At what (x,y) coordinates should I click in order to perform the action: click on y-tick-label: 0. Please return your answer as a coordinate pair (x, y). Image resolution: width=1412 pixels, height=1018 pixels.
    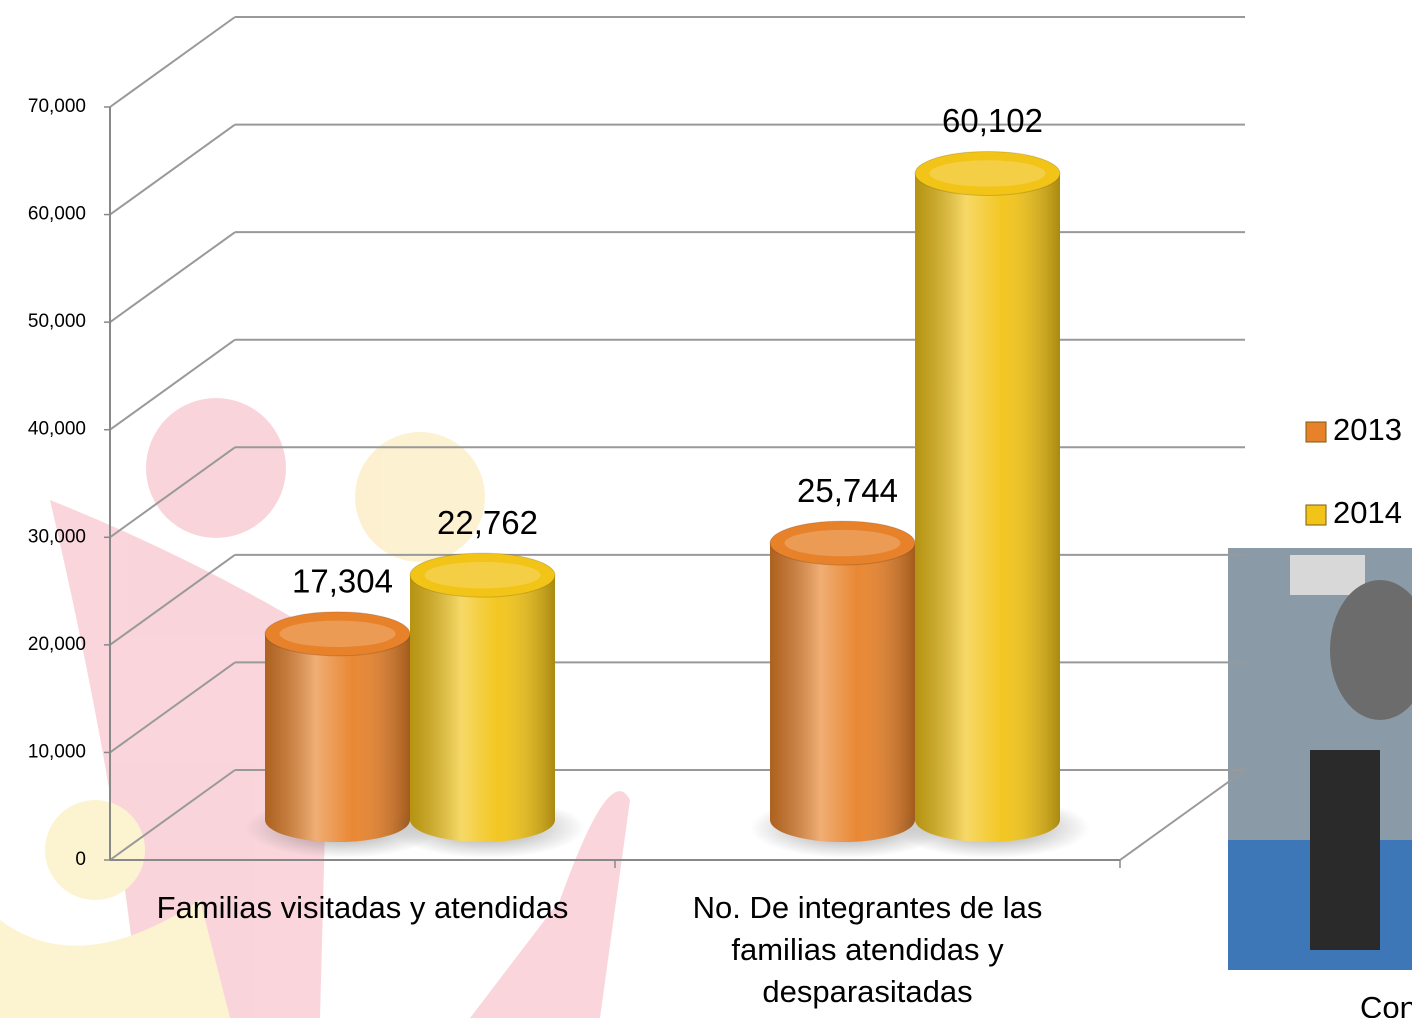
    Looking at the image, I should click on (80, 859).